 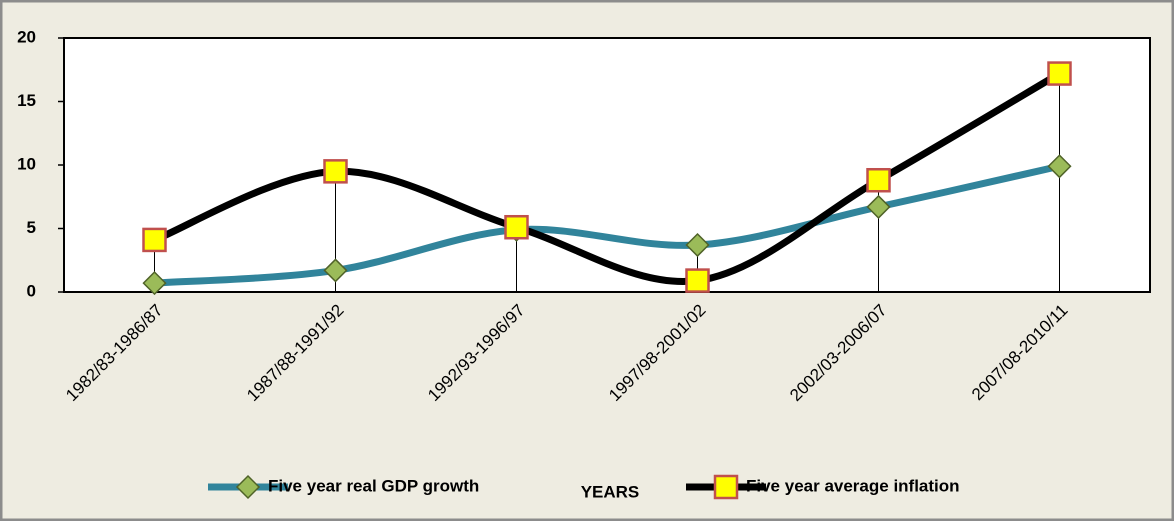 I want to click on y-tick-label: 5, so click(x=31, y=227).